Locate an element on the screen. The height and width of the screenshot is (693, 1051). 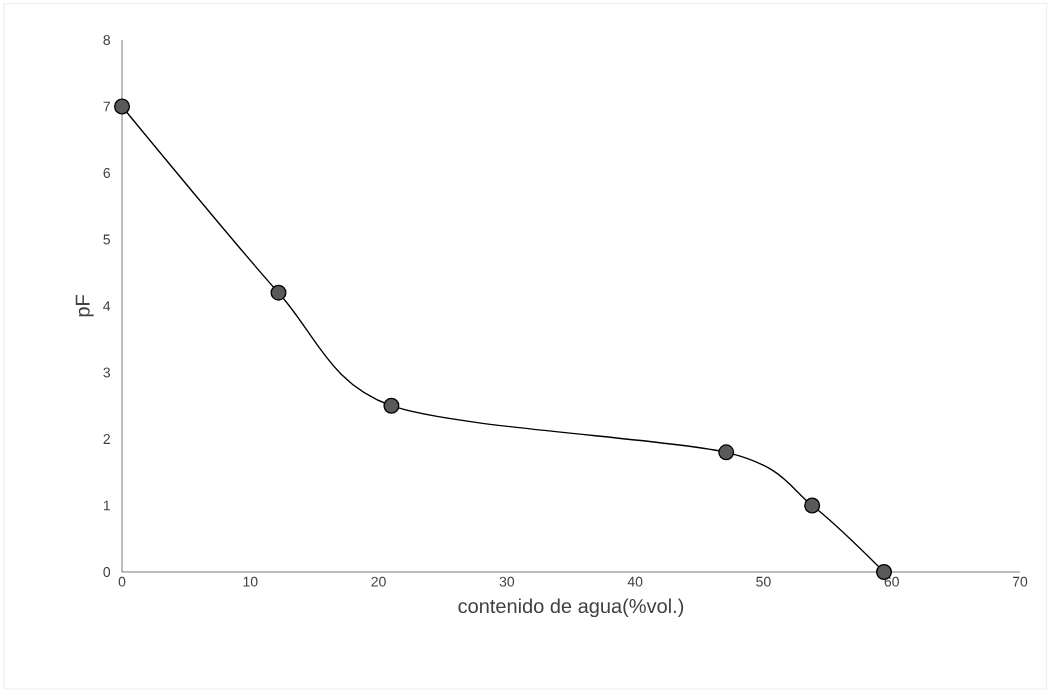
y-tick-label: 1 is located at coordinates (106, 505).